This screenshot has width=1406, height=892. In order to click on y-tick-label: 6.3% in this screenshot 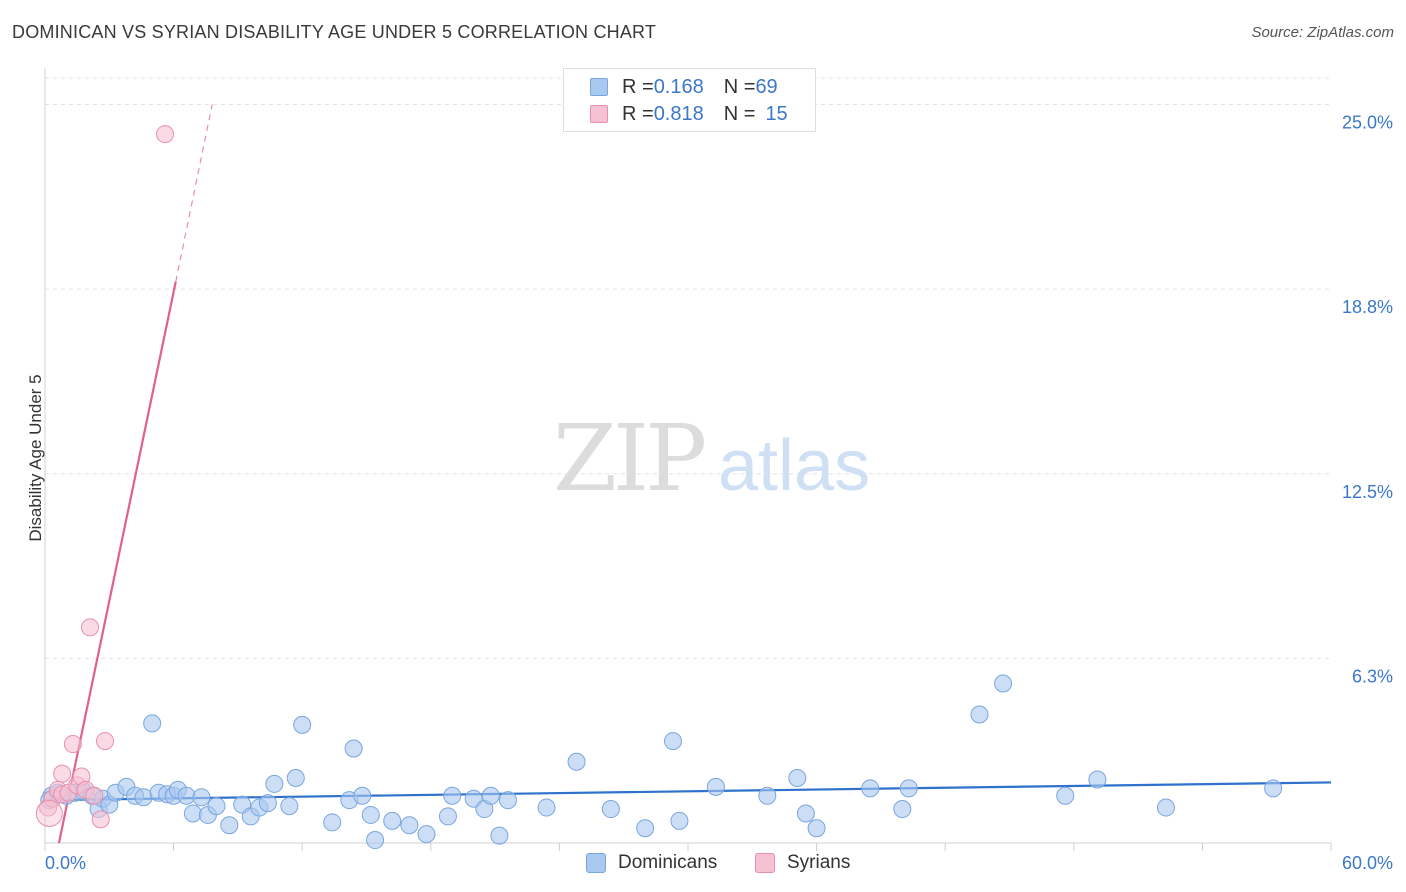, I will do `click(1372, 676)`.